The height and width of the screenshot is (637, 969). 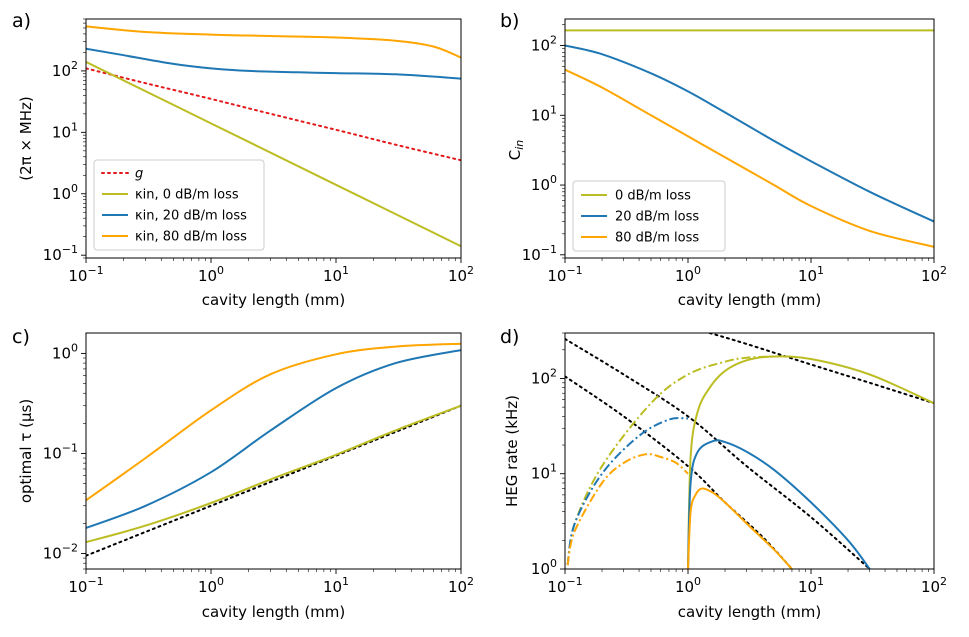 I want to click on panel-c-label: c), so click(x=21, y=337).